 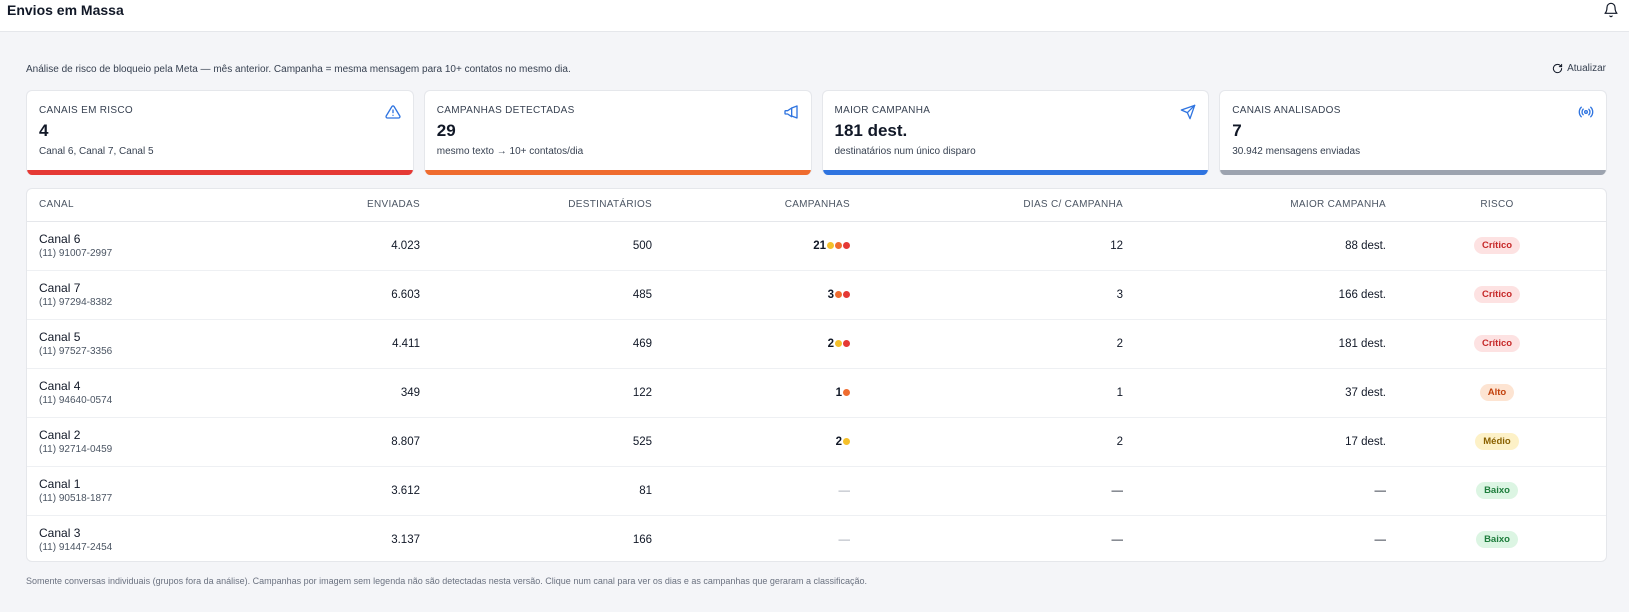 I want to click on column-header-campaigns: CAMPANHAS, so click(x=751, y=205).